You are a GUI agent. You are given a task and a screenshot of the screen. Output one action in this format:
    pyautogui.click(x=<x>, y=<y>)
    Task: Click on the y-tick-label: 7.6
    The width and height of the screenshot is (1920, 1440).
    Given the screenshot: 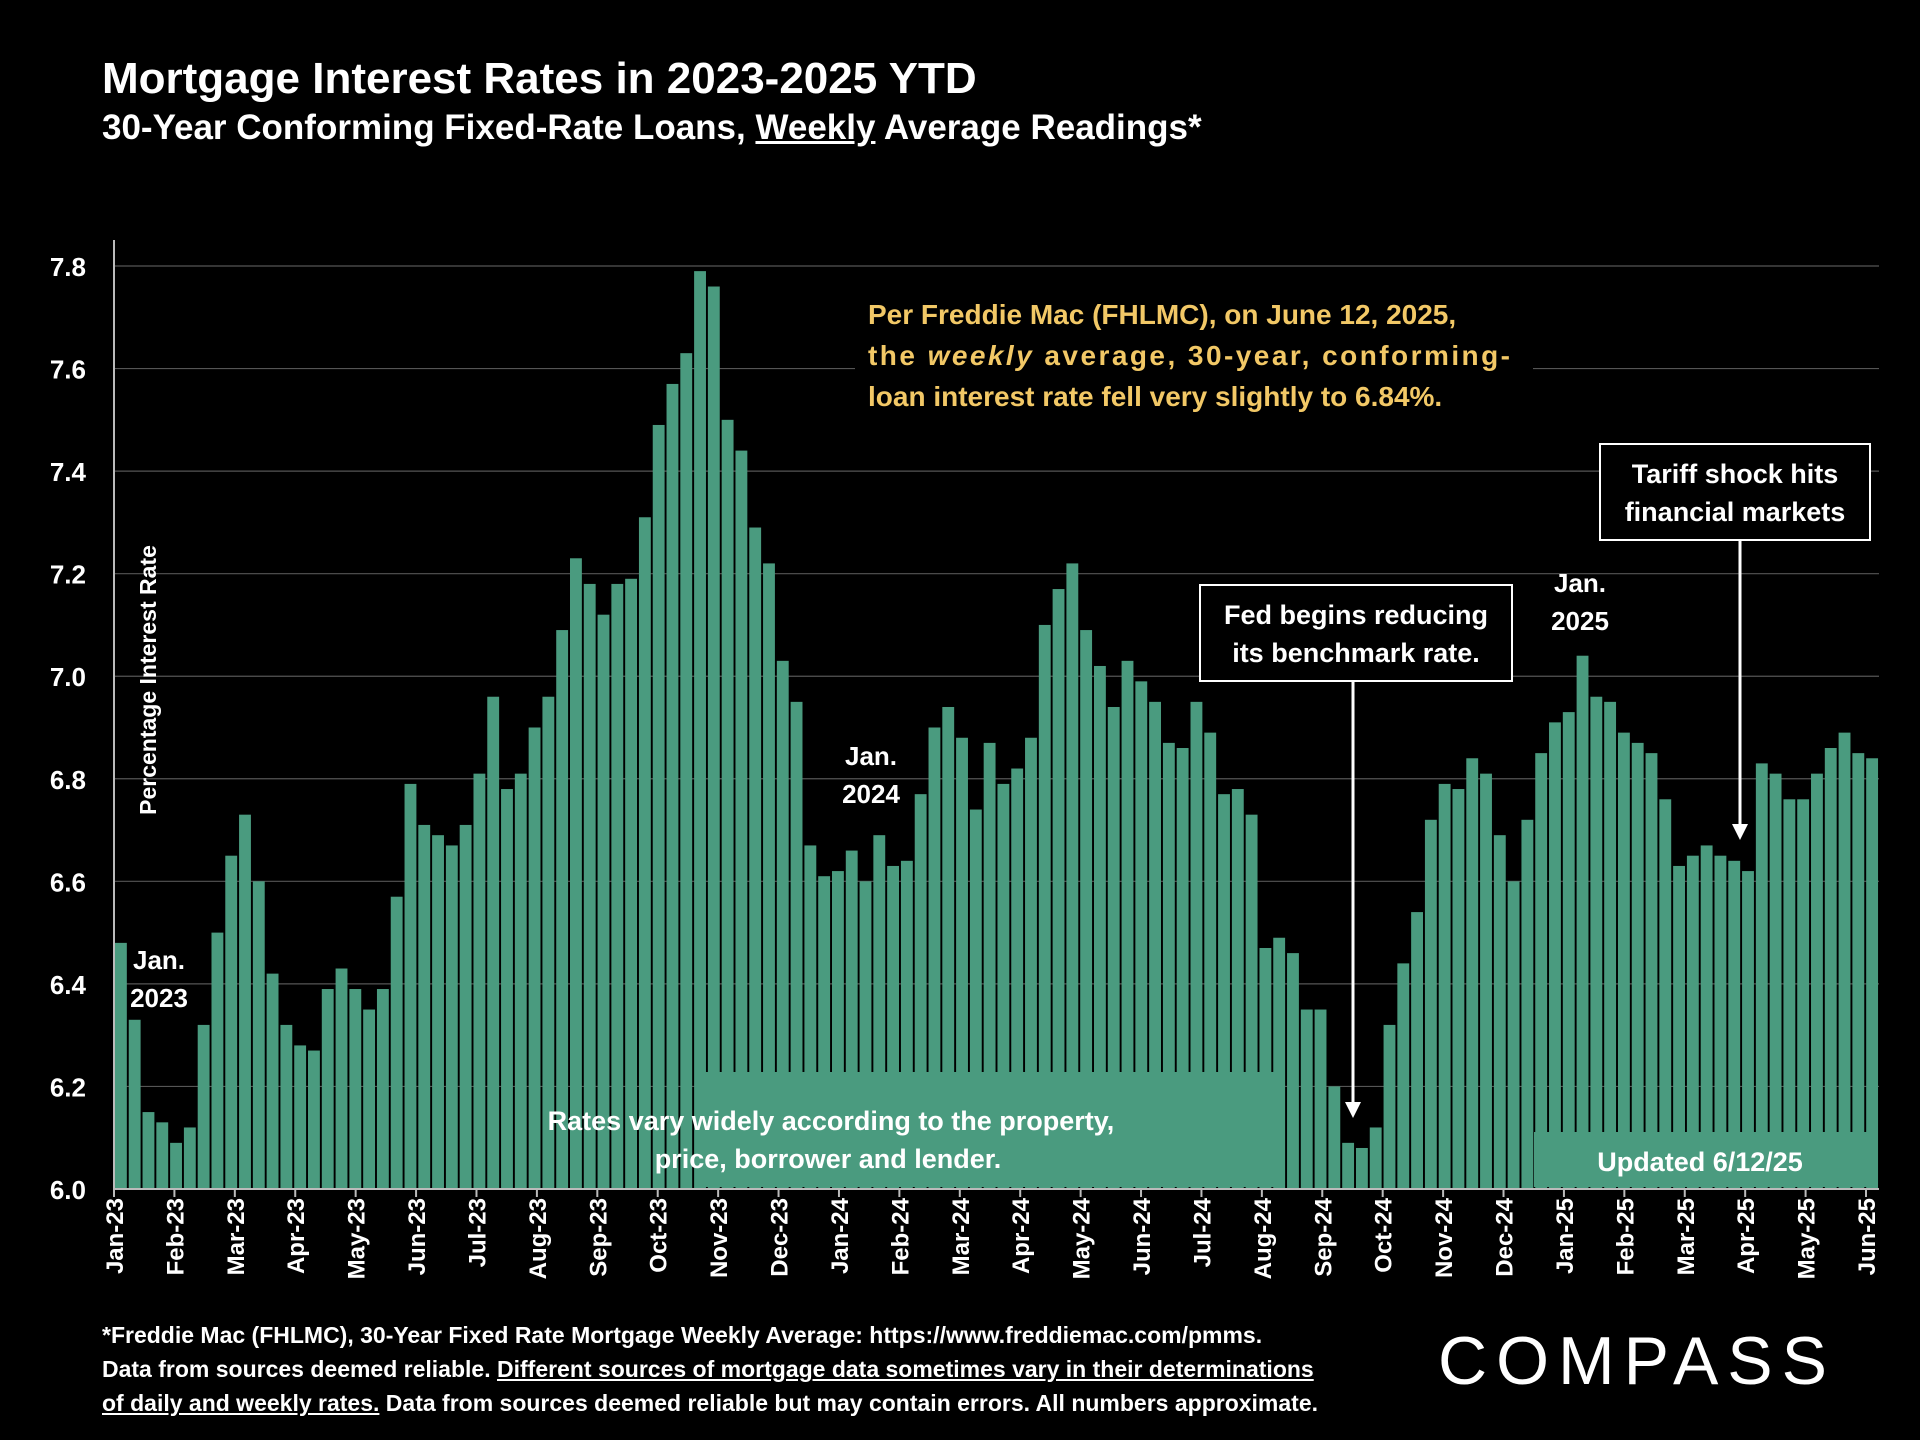 What is the action you would take?
    pyautogui.click(x=68, y=370)
    